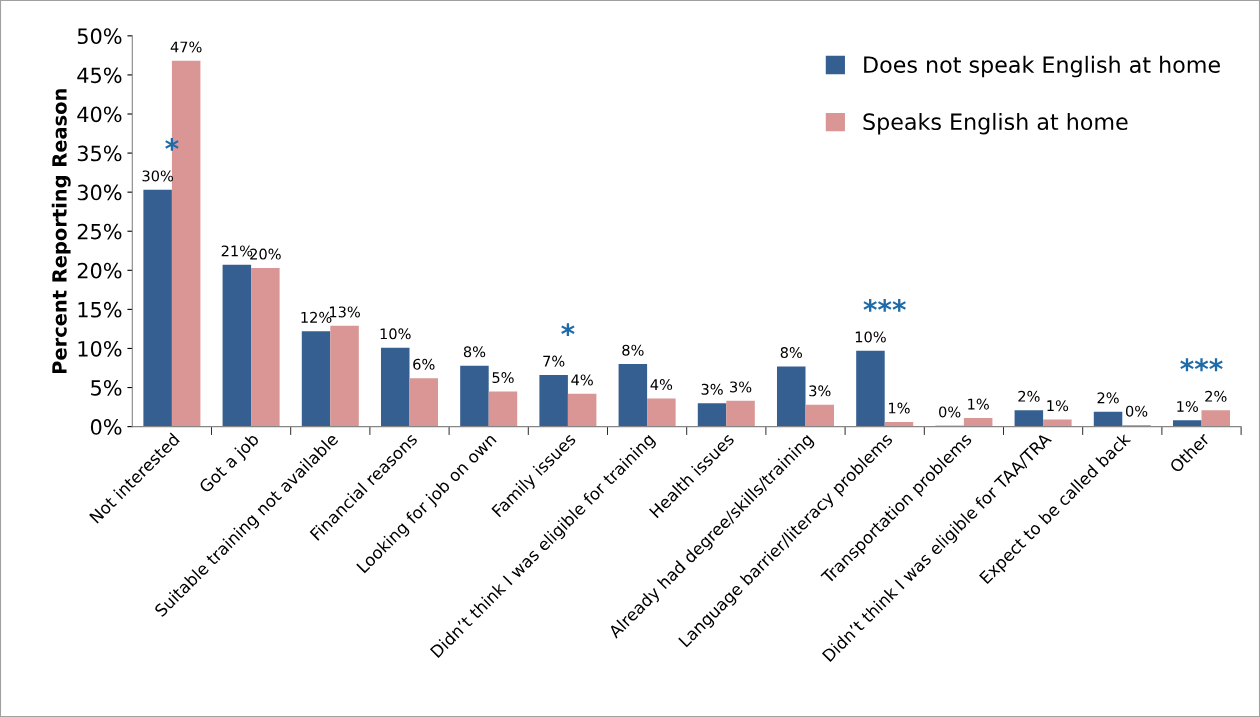 This screenshot has width=1260, height=717. I want to click on y-tick-label: 45%, so click(99, 75).